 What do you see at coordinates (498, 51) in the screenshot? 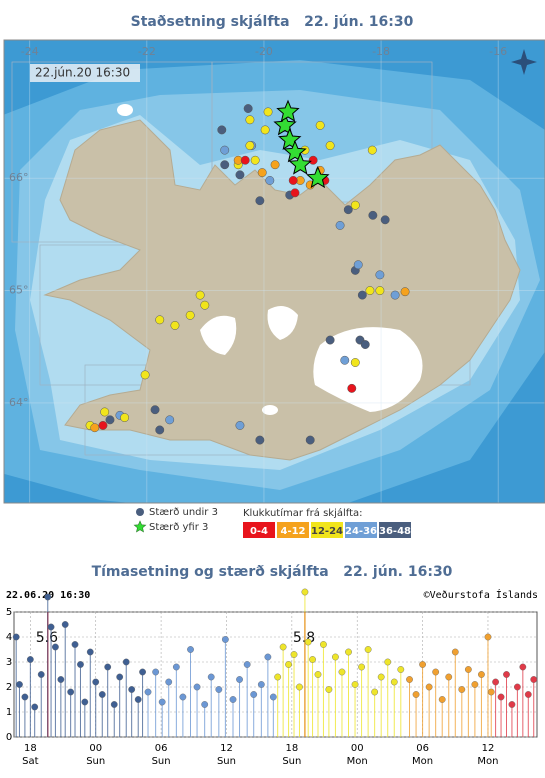
I see `lon-label: -16` at bounding box center [498, 51].